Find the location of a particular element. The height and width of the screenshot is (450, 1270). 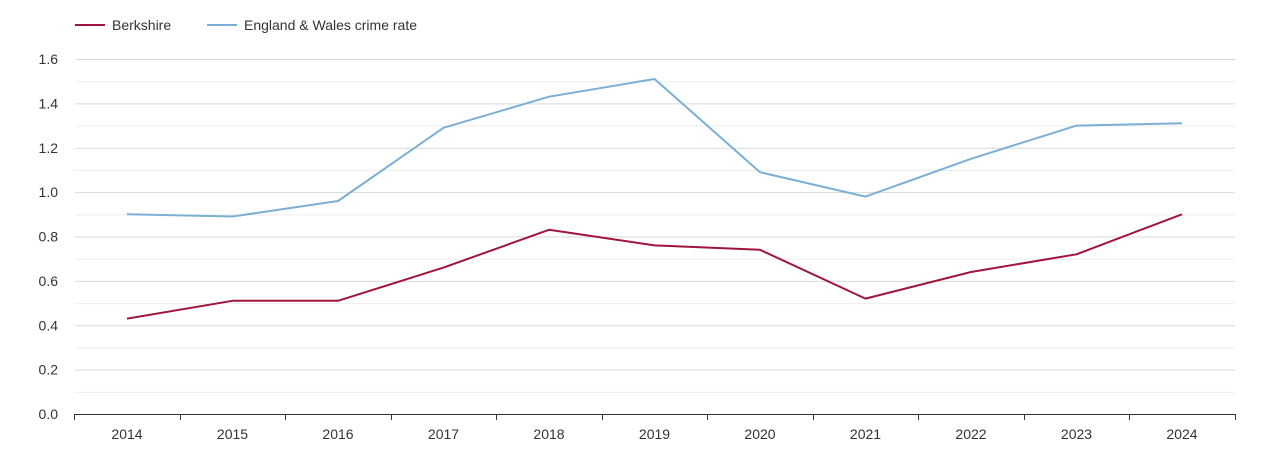

legend-item-berkshire: Berkshire is located at coordinates (123, 25).